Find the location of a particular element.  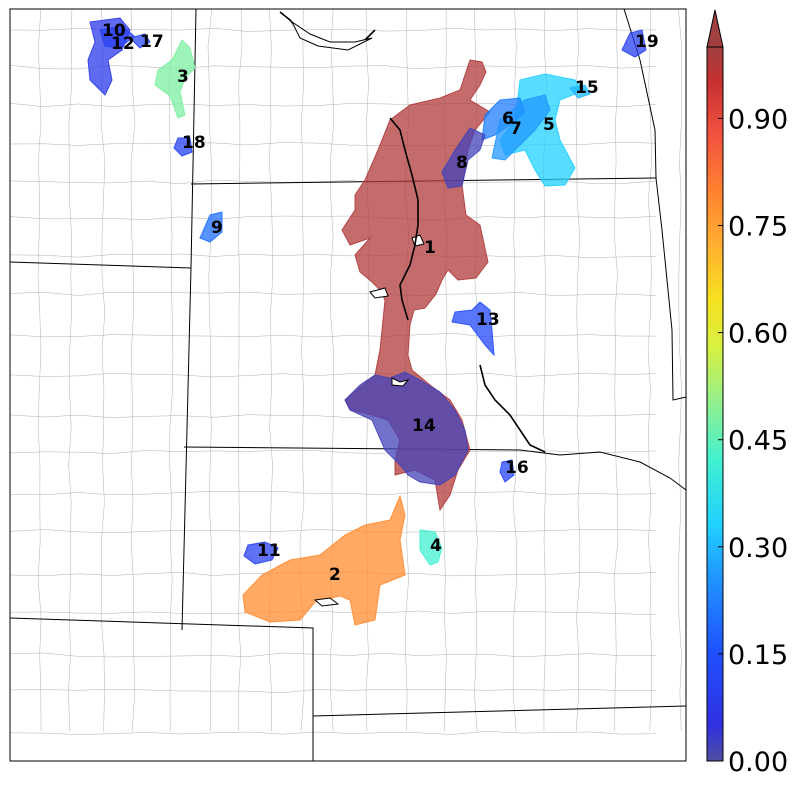

region-label-14: 14 is located at coordinates (424, 426).